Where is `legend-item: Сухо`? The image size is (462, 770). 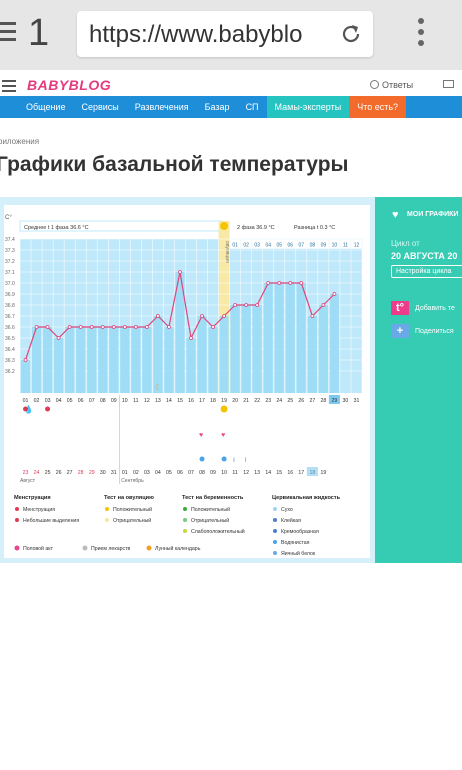 legend-item: Сухо is located at coordinates (287, 510).